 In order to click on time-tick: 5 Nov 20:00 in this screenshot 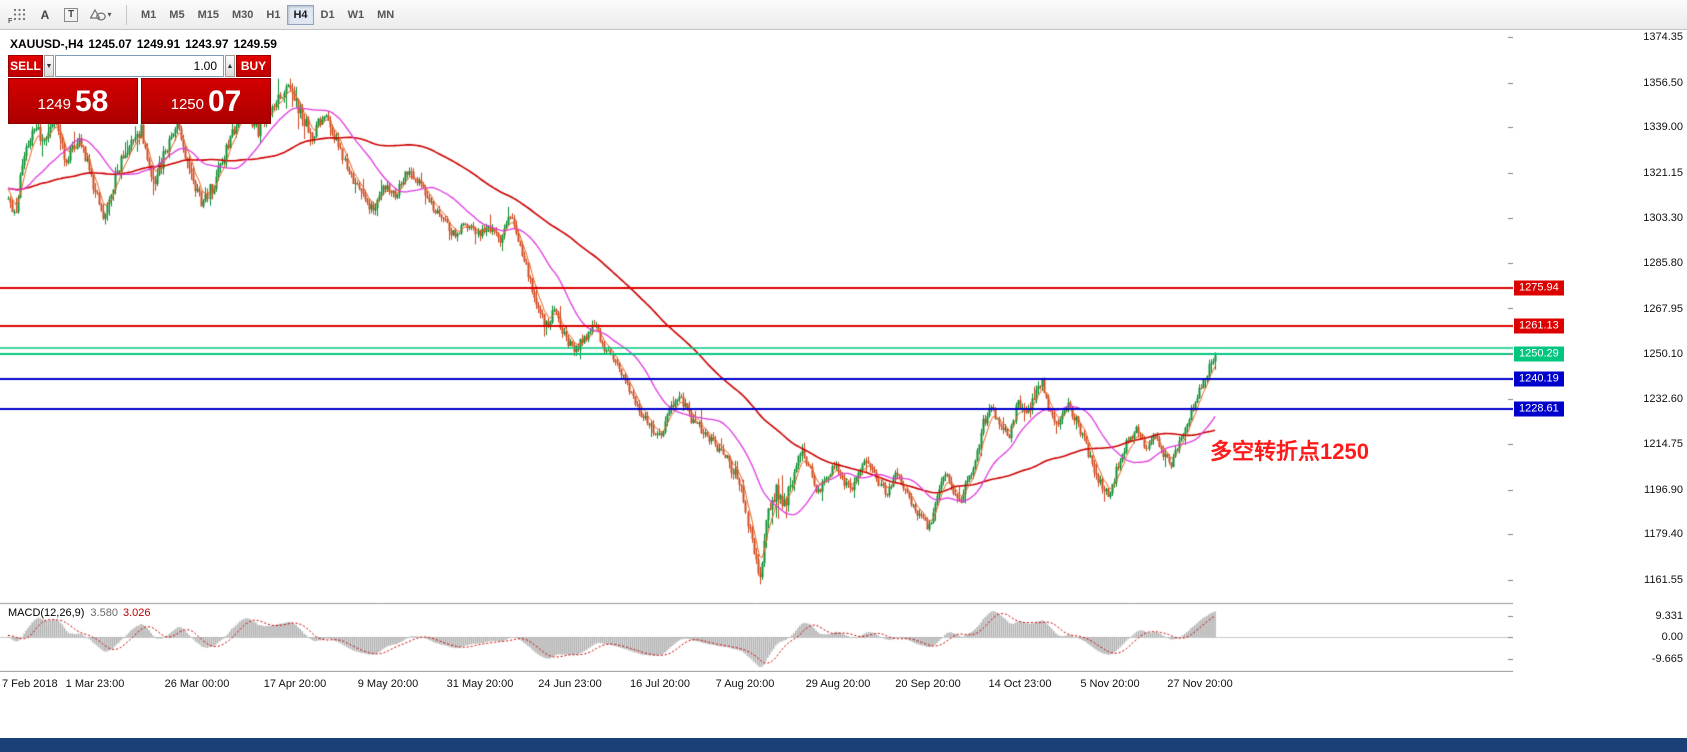, I will do `click(1110, 684)`.